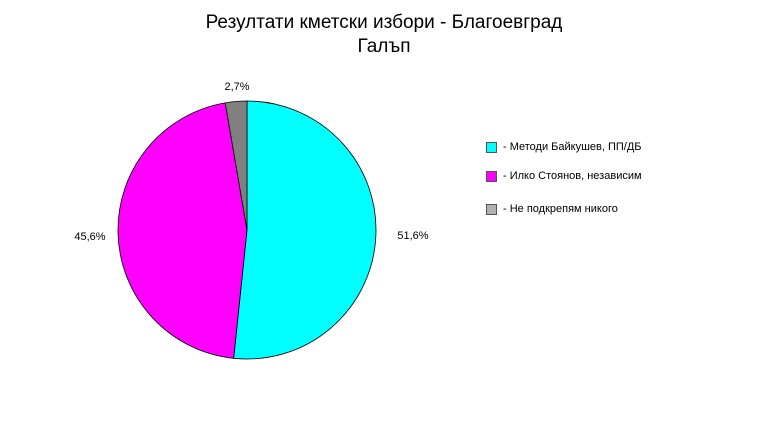 Image resolution: width=768 pixels, height=432 pixels. What do you see at coordinates (89, 237) in the screenshot?
I see `data-label: 45,6%` at bounding box center [89, 237].